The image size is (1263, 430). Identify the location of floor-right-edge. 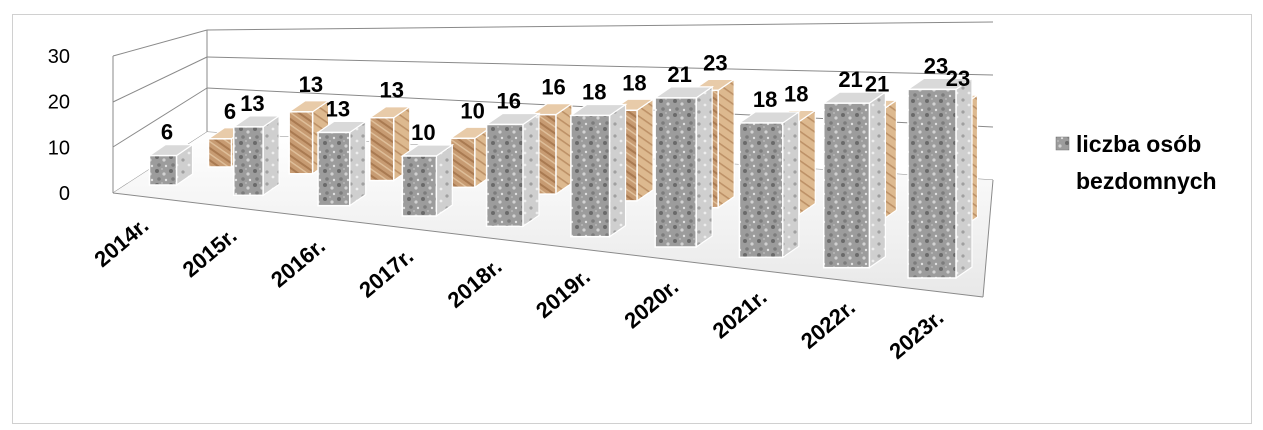
(988, 238).